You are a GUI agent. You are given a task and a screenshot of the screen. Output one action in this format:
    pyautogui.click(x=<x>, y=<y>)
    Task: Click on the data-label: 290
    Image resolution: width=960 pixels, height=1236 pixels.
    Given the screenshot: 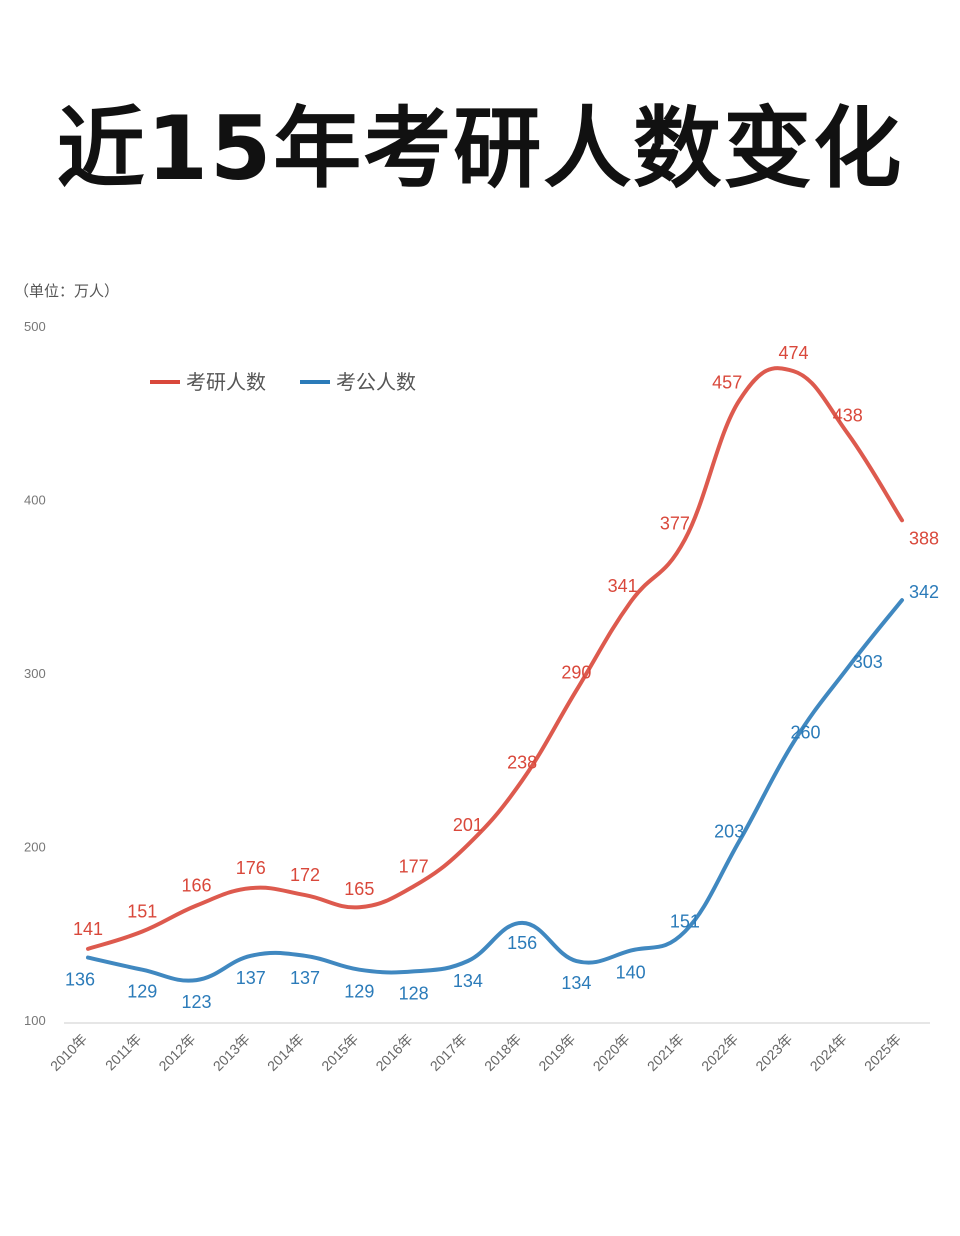 What is the action you would take?
    pyautogui.click(x=576, y=672)
    